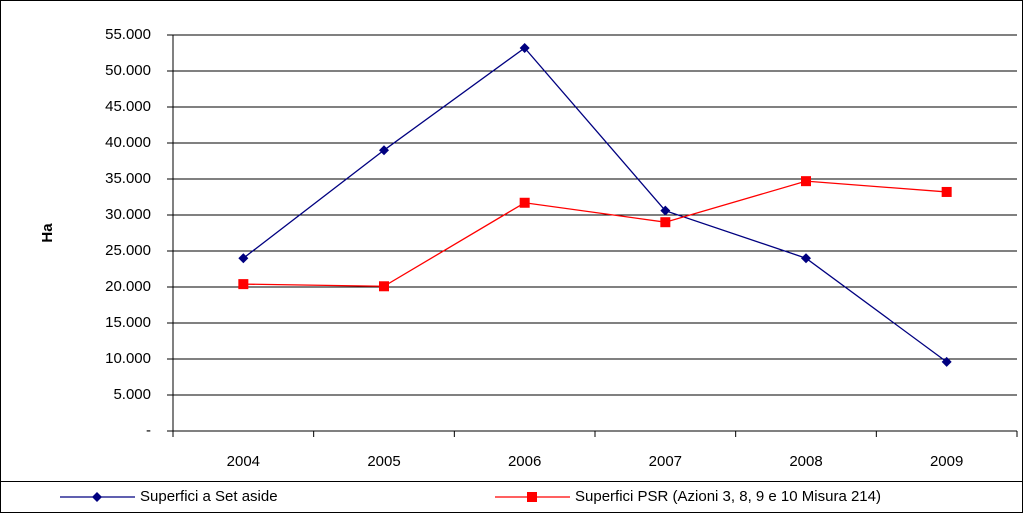  I want to click on x-tick-label: 2009, so click(946, 461).